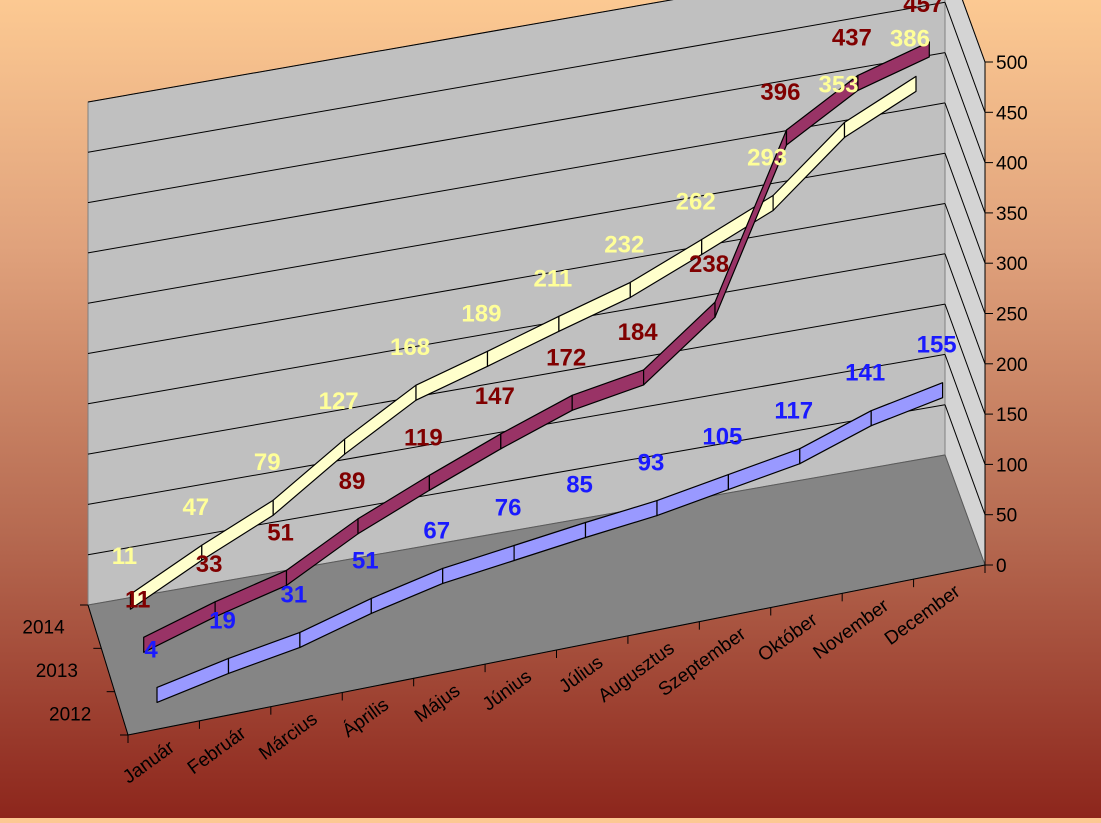  What do you see at coordinates (793, 411) in the screenshot?
I see `data-label-2012: 117` at bounding box center [793, 411].